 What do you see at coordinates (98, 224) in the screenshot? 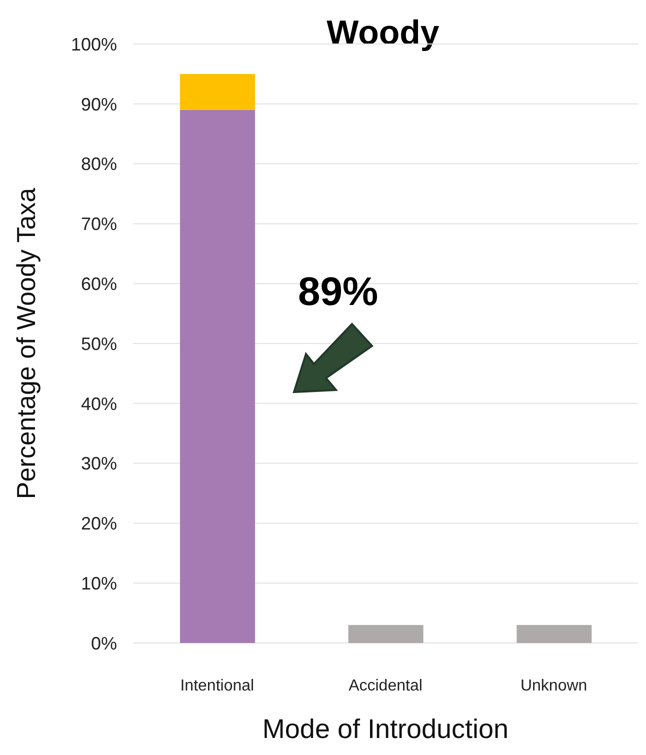
I see `y-tick-label: 70%` at bounding box center [98, 224].